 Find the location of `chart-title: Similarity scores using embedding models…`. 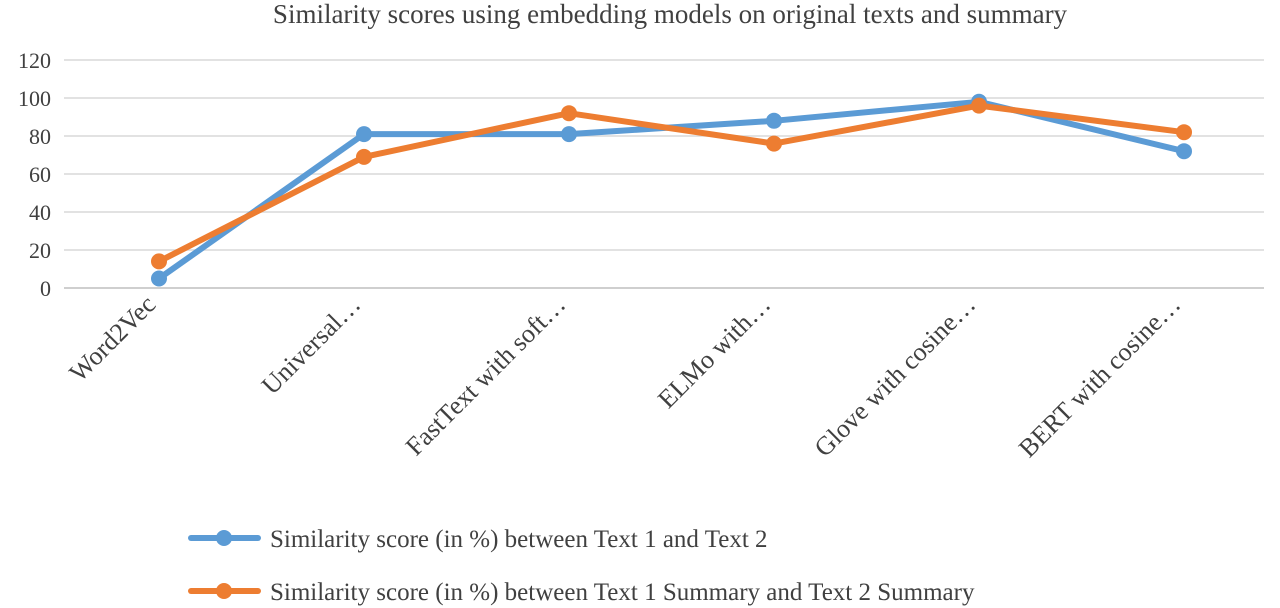

chart-title: Similarity scores using embedding models… is located at coordinates (670, 14).